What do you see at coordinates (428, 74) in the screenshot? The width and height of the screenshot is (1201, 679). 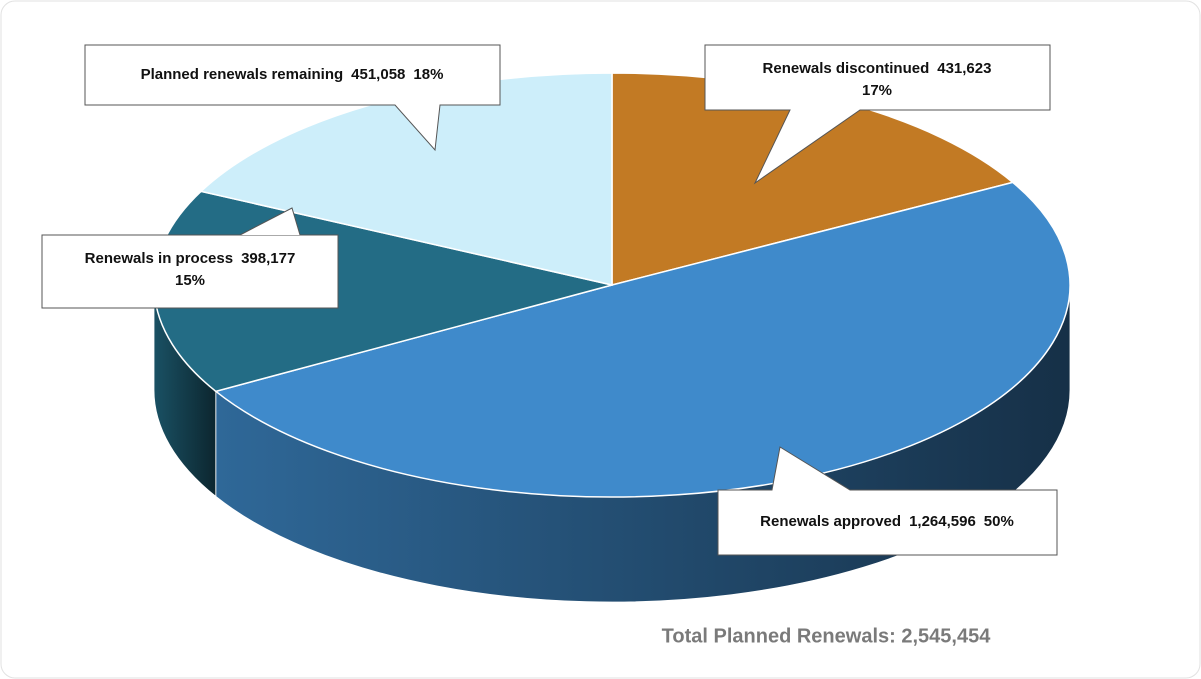 I see `percent-label: 18%` at bounding box center [428, 74].